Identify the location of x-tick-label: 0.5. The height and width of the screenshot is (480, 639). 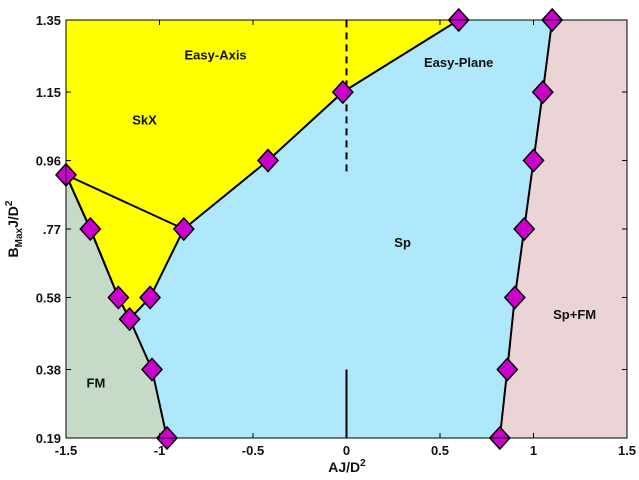
(440, 450).